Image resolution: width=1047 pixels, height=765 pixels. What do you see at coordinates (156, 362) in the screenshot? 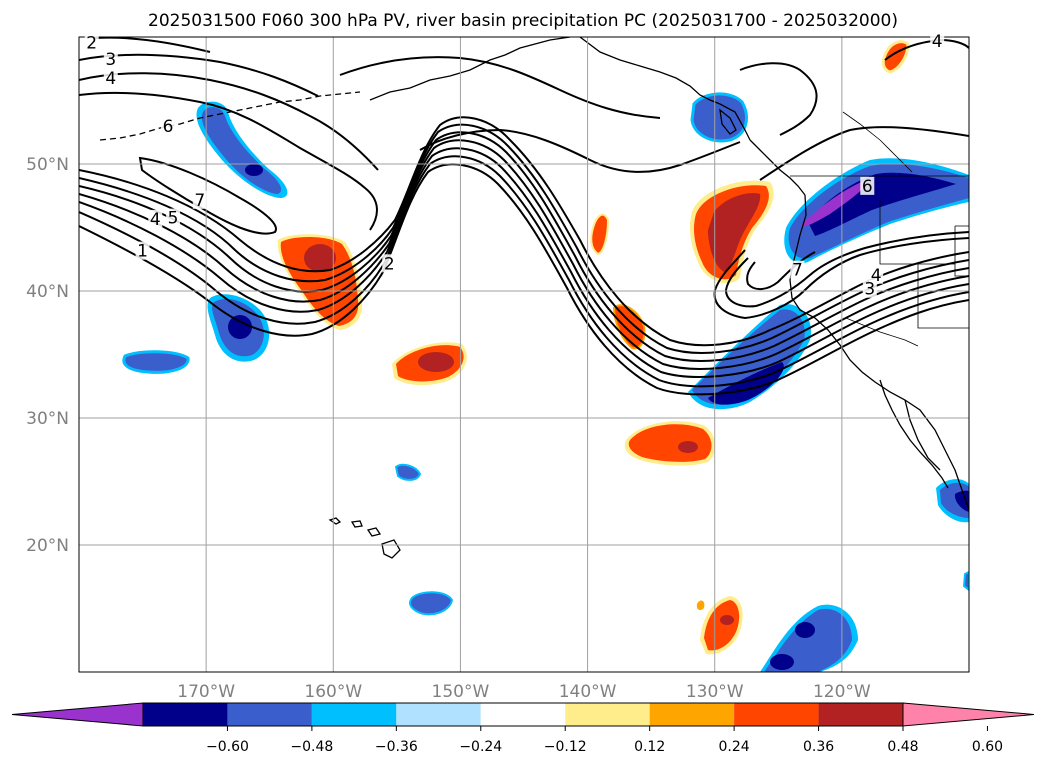
I see `negative-anomaly-small-west` at bounding box center [156, 362].